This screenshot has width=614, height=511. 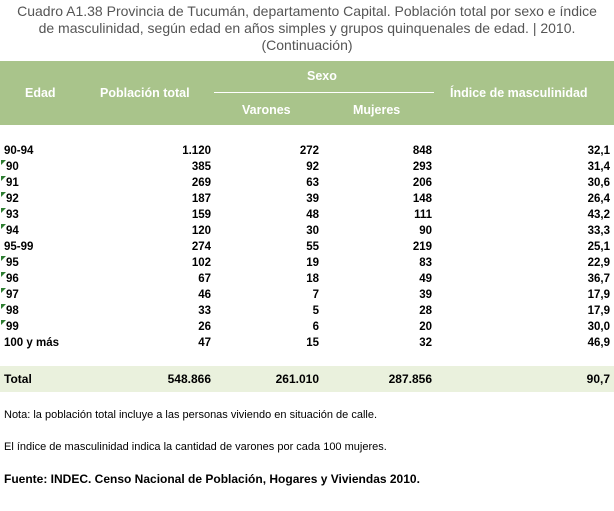 I want to click on cell-varones: 55, so click(x=312, y=247).